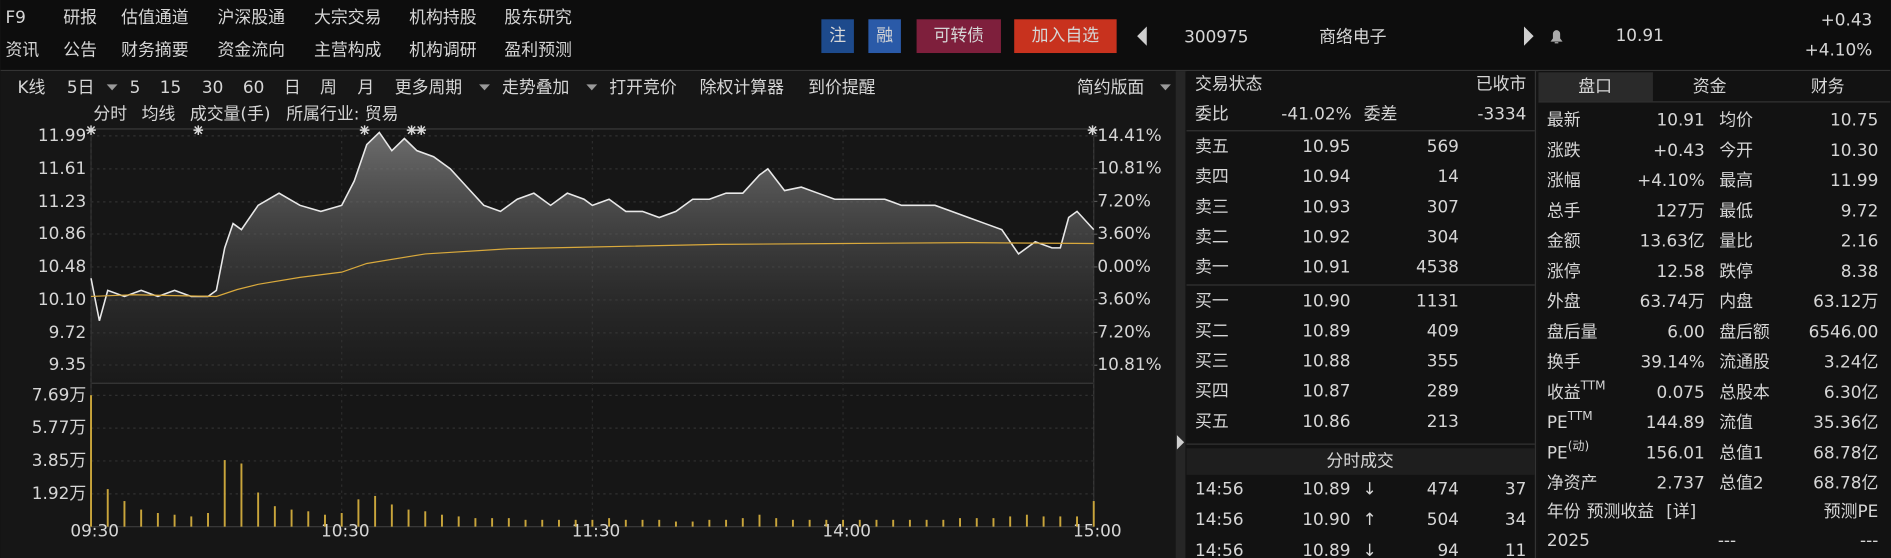 This screenshot has width=1891, height=558. What do you see at coordinates (154, 50) in the screenshot?
I see `menu-item: 财务摘要` at bounding box center [154, 50].